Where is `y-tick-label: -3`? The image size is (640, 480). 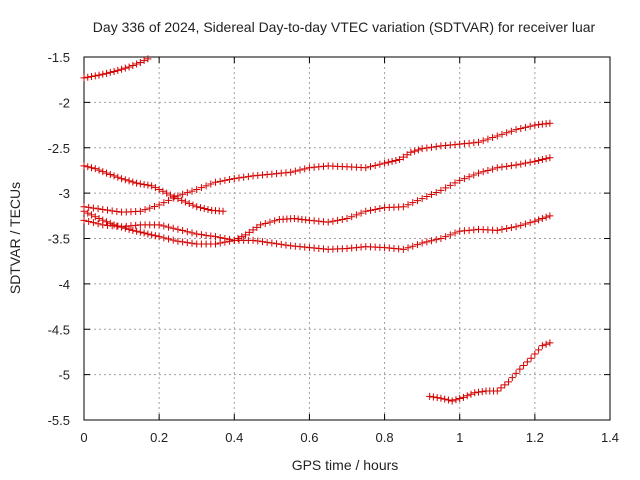
y-tick-label: -3 is located at coordinates (64, 193).